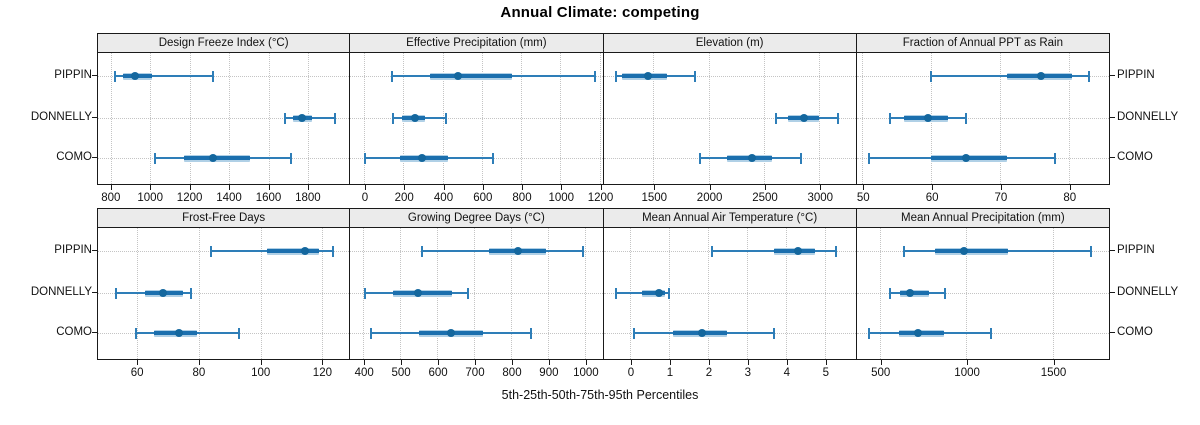 This screenshot has height=425, width=1200. I want to click on category-label-right: PIPPIN, so click(1136, 250).